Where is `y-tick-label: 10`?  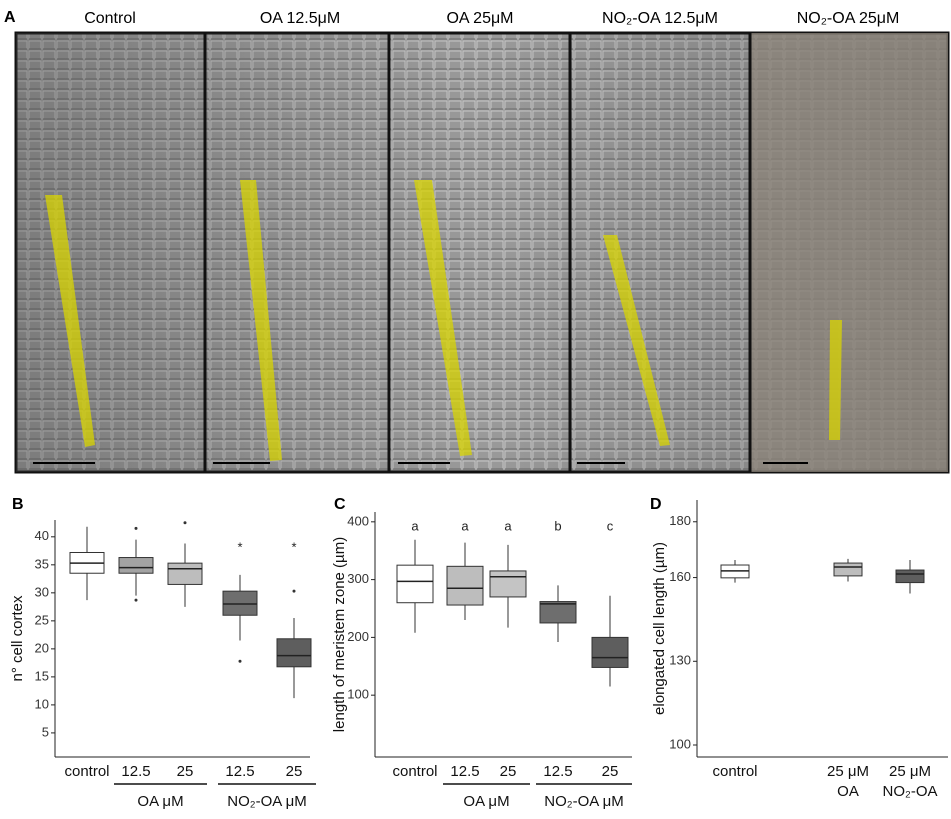 y-tick-label: 10 is located at coordinates (42, 703).